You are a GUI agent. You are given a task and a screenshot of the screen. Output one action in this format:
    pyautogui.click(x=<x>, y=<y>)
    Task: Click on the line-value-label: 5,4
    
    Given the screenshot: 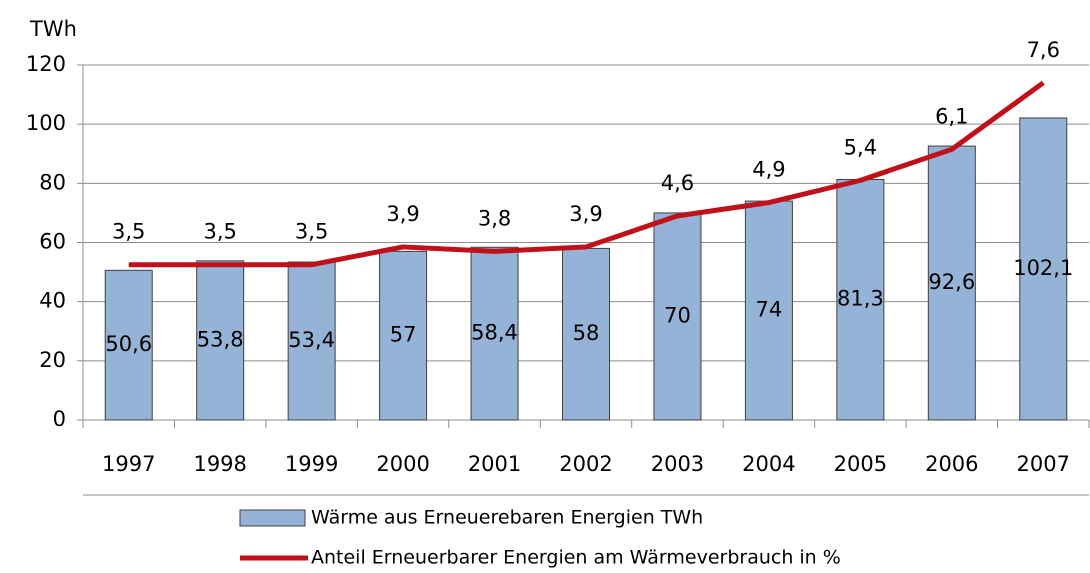 What is the action you would take?
    pyautogui.click(x=860, y=147)
    